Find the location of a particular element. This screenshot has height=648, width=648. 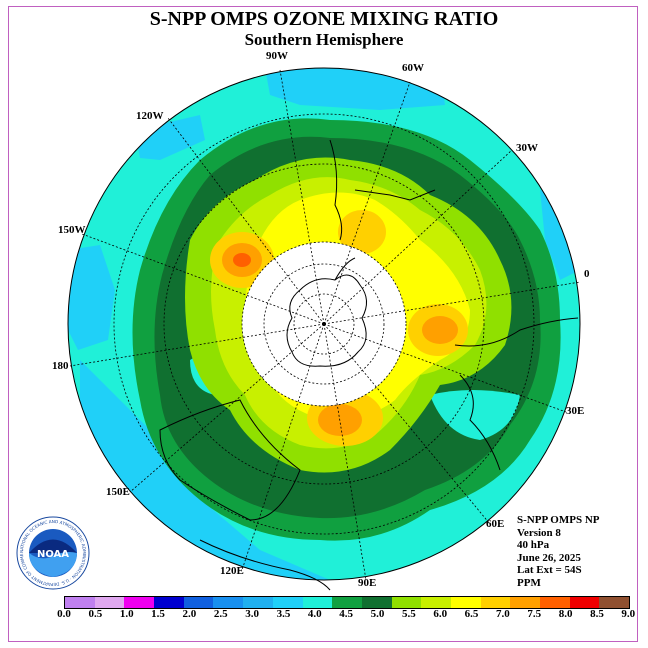

indonesia-coast is located at coordinates (265, 565).